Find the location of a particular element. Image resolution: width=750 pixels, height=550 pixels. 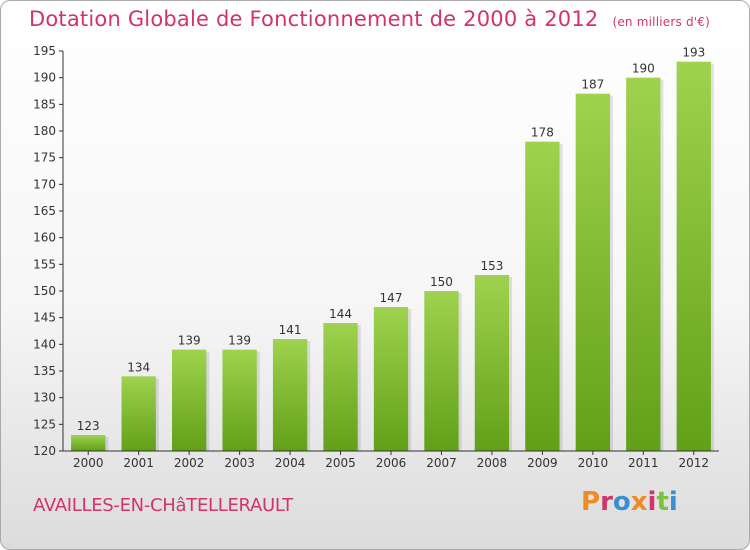

logo-letter: o is located at coordinates (621, 502).